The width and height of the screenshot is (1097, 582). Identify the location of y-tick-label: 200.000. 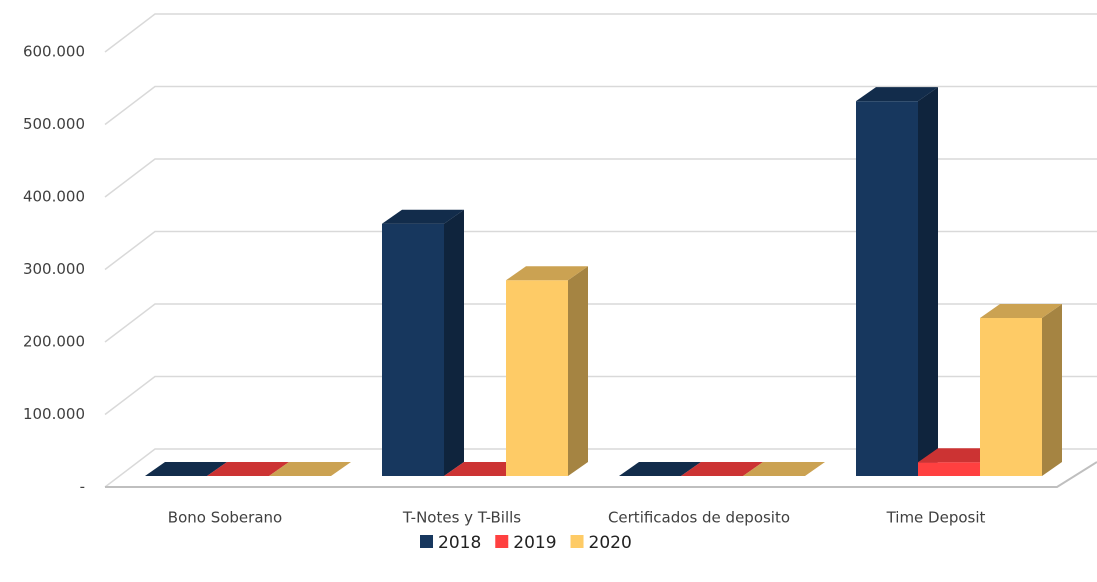
(54, 342).